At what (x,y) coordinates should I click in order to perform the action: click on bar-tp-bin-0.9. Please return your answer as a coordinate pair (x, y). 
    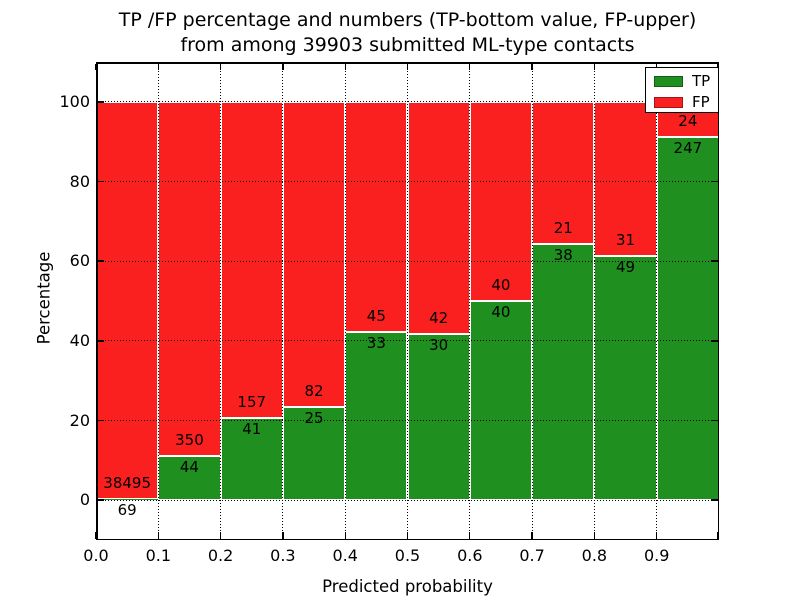
    Looking at the image, I should click on (687, 319).